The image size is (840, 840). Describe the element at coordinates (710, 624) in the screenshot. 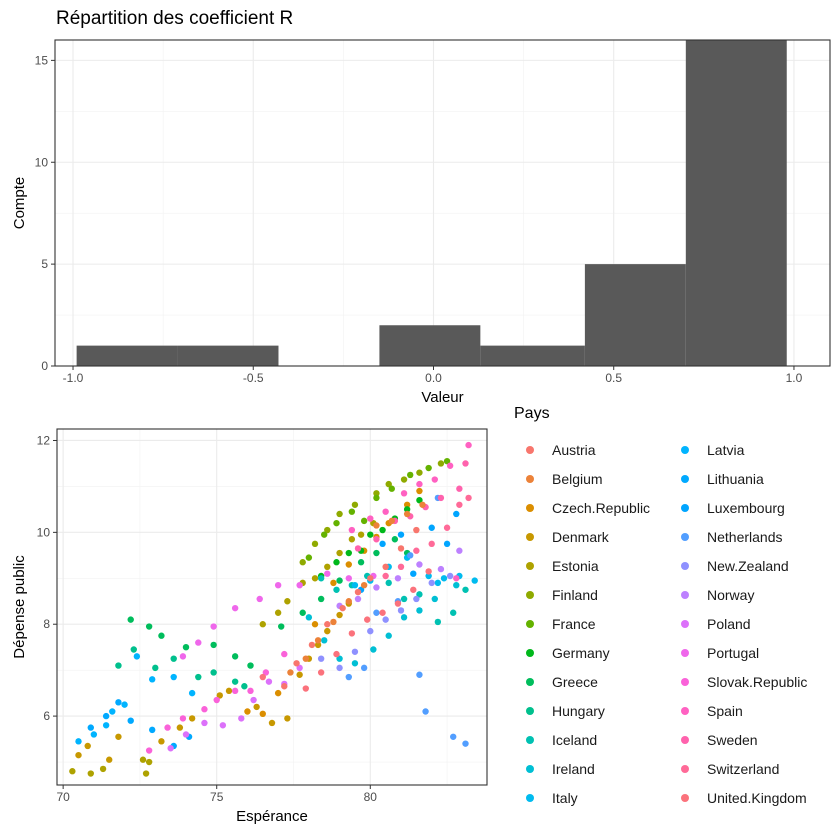

I see `legend-item: Poland` at that location.